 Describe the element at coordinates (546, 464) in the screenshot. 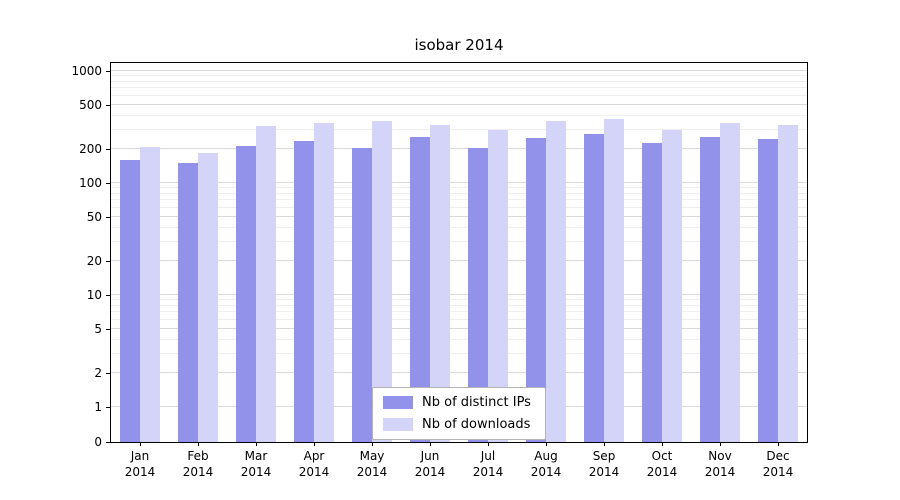

I see `x-tick-label: Aug 2014` at that location.